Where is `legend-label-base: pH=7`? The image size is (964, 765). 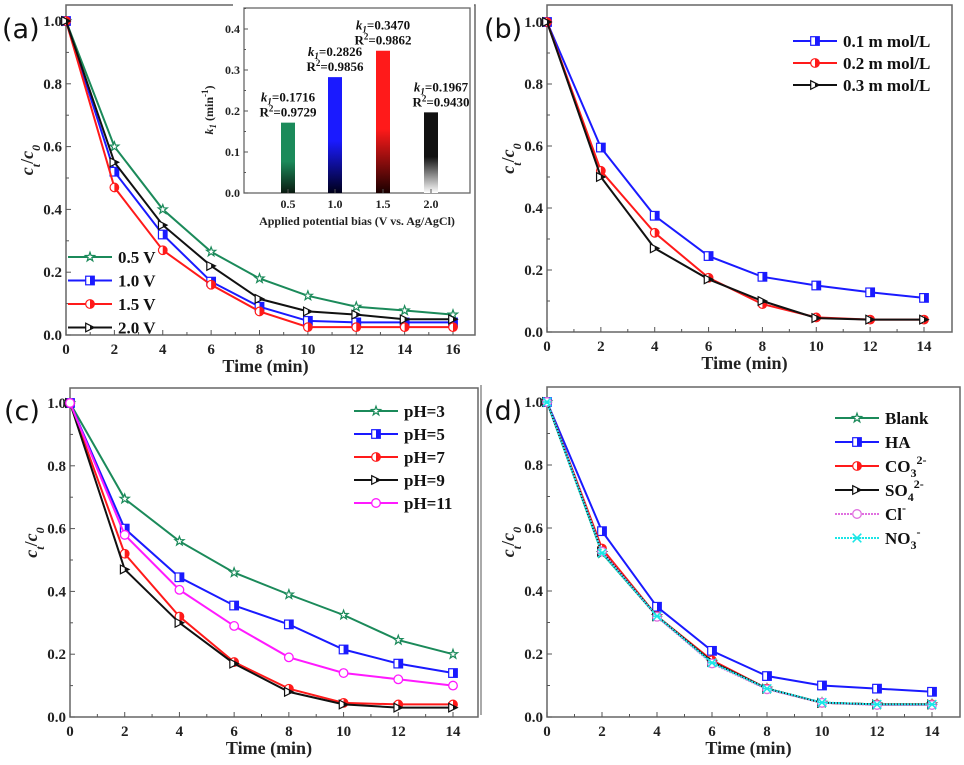
legend-label-base: pH=7 is located at coordinates (424, 457).